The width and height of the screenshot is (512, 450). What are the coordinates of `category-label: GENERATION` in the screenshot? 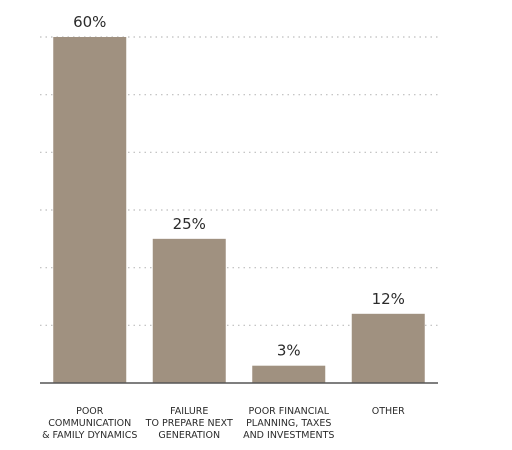 It's located at (189, 435).